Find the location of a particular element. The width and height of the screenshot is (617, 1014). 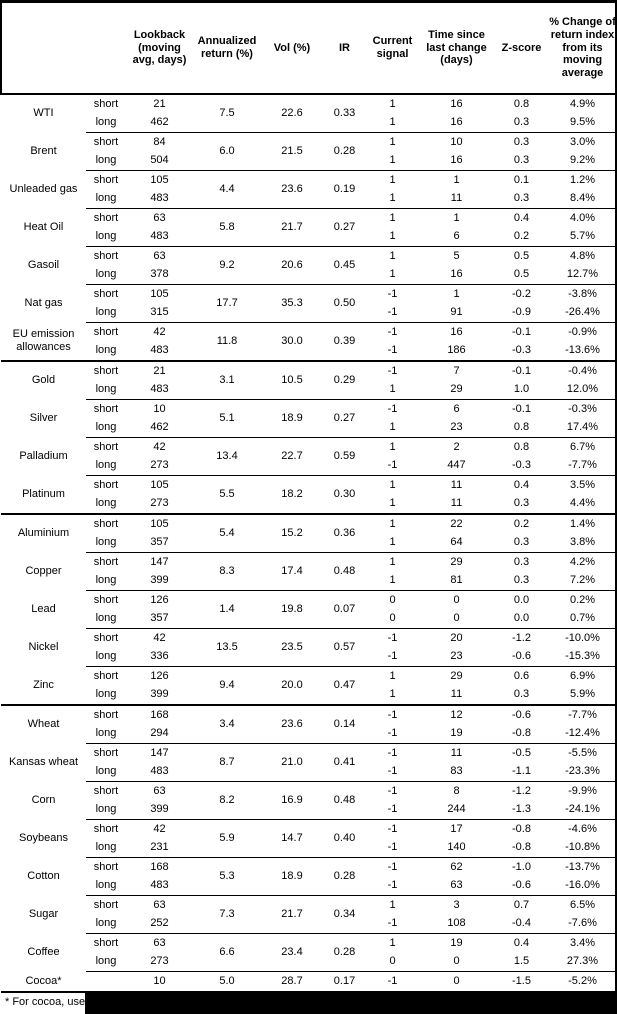

z-score-value: -1.0 is located at coordinates (521, 867).